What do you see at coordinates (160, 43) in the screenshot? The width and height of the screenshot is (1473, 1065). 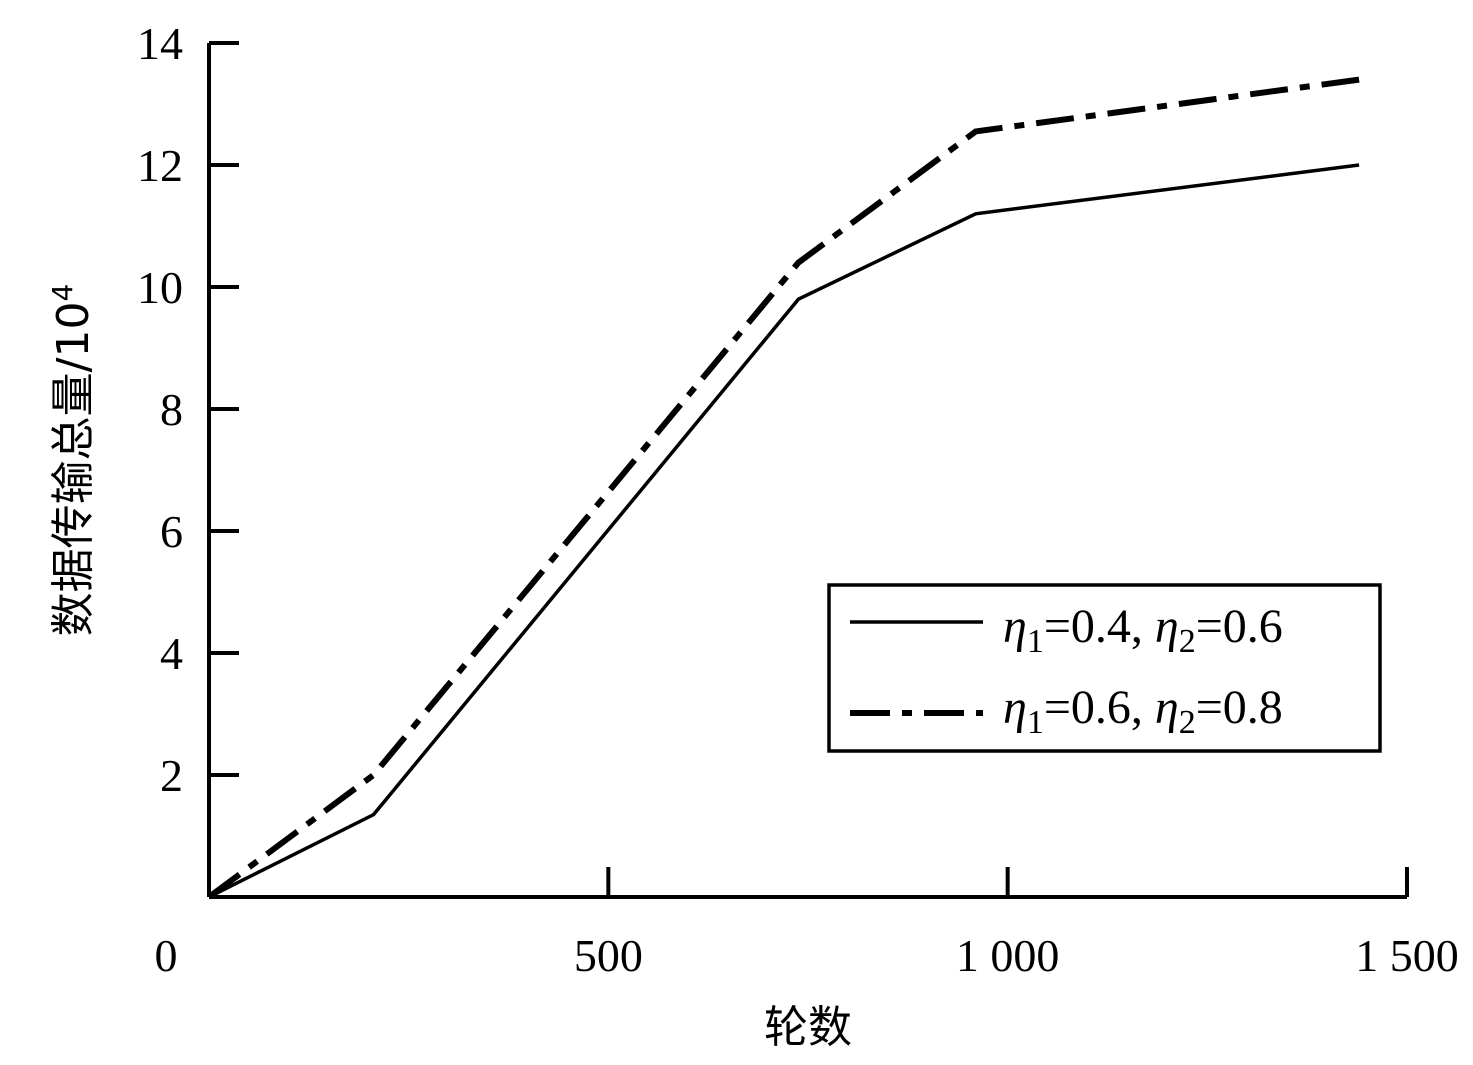 I see `y-tick-label: 14` at bounding box center [160, 43].